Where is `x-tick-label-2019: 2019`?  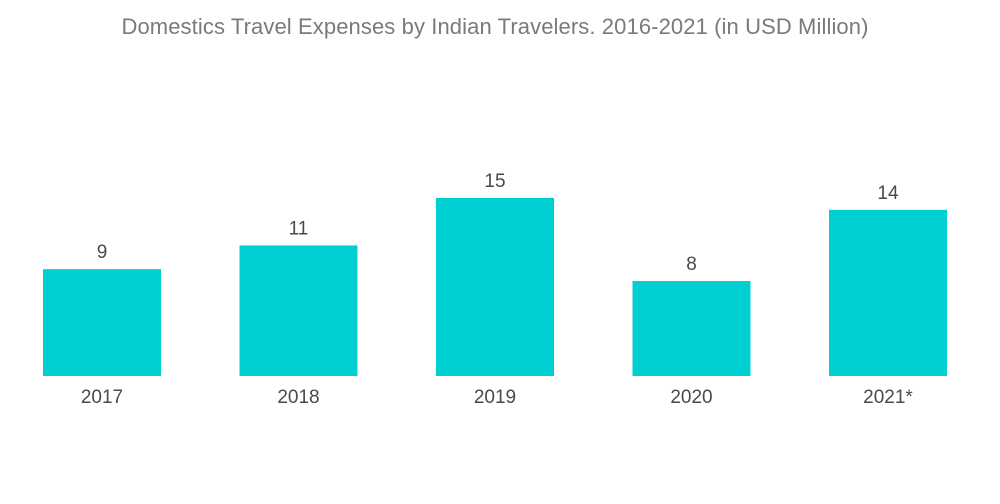
x-tick-label-2019: 2019 is located at coordinates (495, 397).